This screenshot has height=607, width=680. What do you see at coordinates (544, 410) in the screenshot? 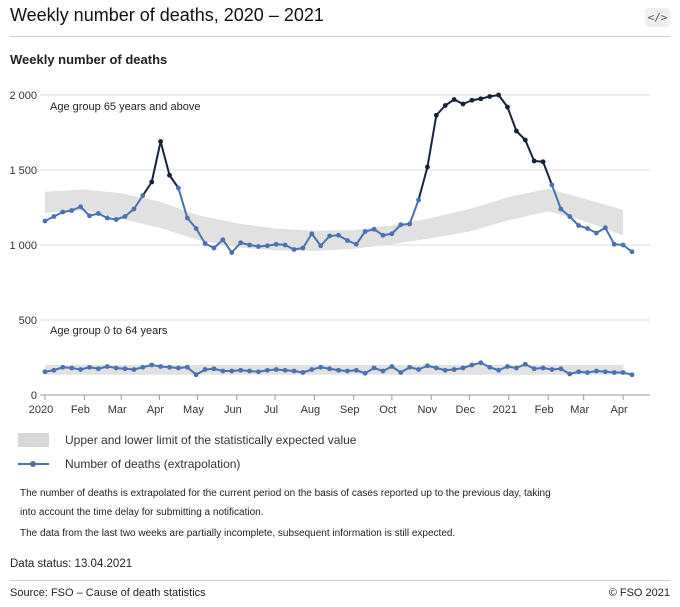
I see `x-tick-label: Feb` at bounding box center [544, 410].